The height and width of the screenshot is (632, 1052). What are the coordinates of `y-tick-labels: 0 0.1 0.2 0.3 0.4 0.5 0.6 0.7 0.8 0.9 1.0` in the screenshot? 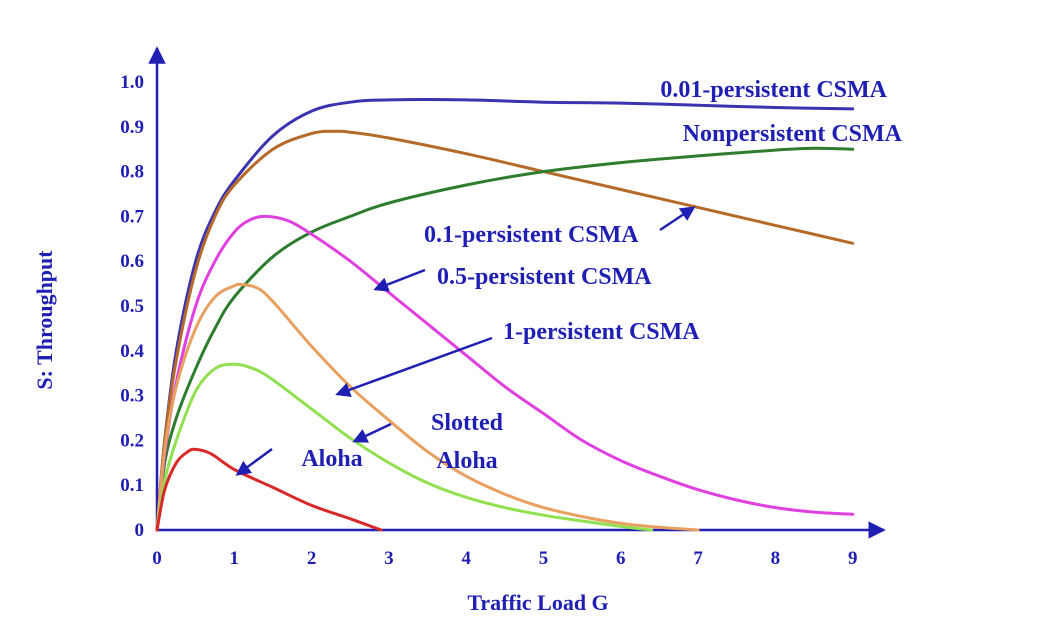 It's located at (132, 306).